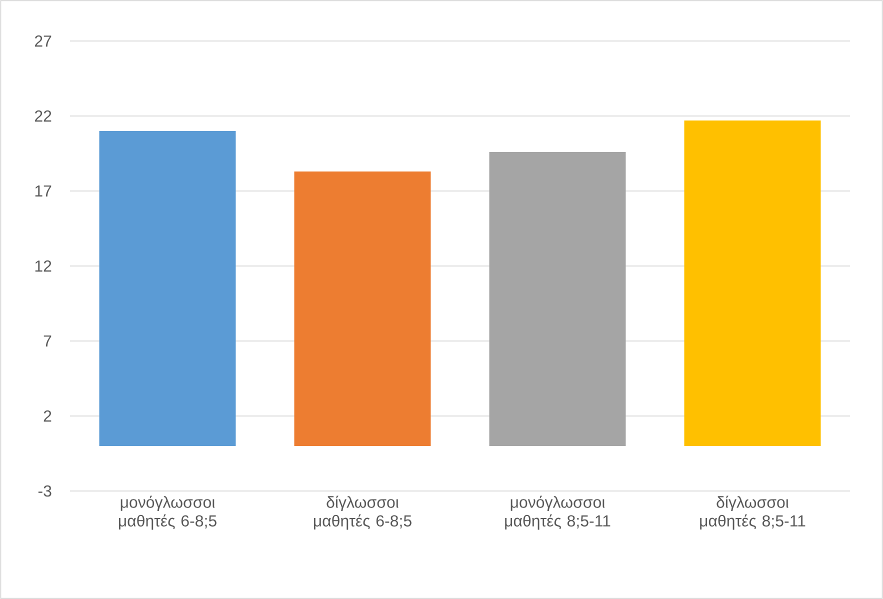 Image resolution: width=883 pixels, height=599 pixels. What do you see at coordinates (43, 266) in the screenshot?
I see `y-tick-label: 12` at bounding box center [43, 266].